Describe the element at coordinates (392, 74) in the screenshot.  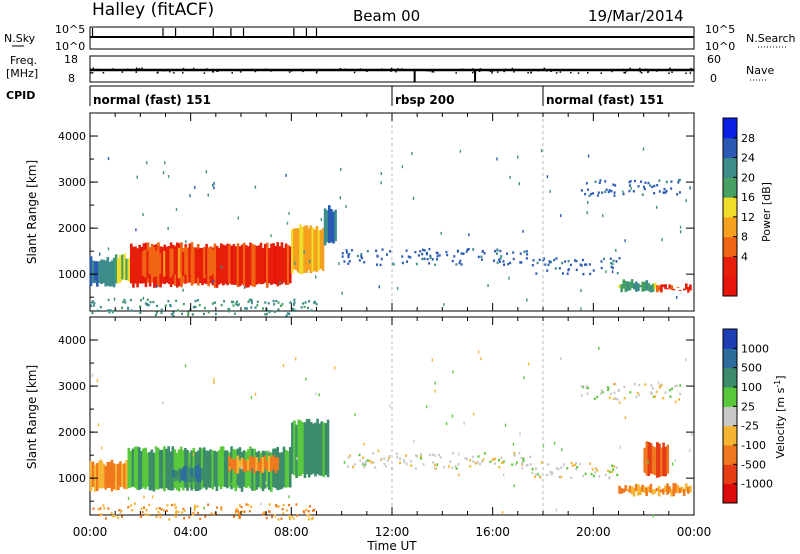
I see `freq-strip-data` at that location.